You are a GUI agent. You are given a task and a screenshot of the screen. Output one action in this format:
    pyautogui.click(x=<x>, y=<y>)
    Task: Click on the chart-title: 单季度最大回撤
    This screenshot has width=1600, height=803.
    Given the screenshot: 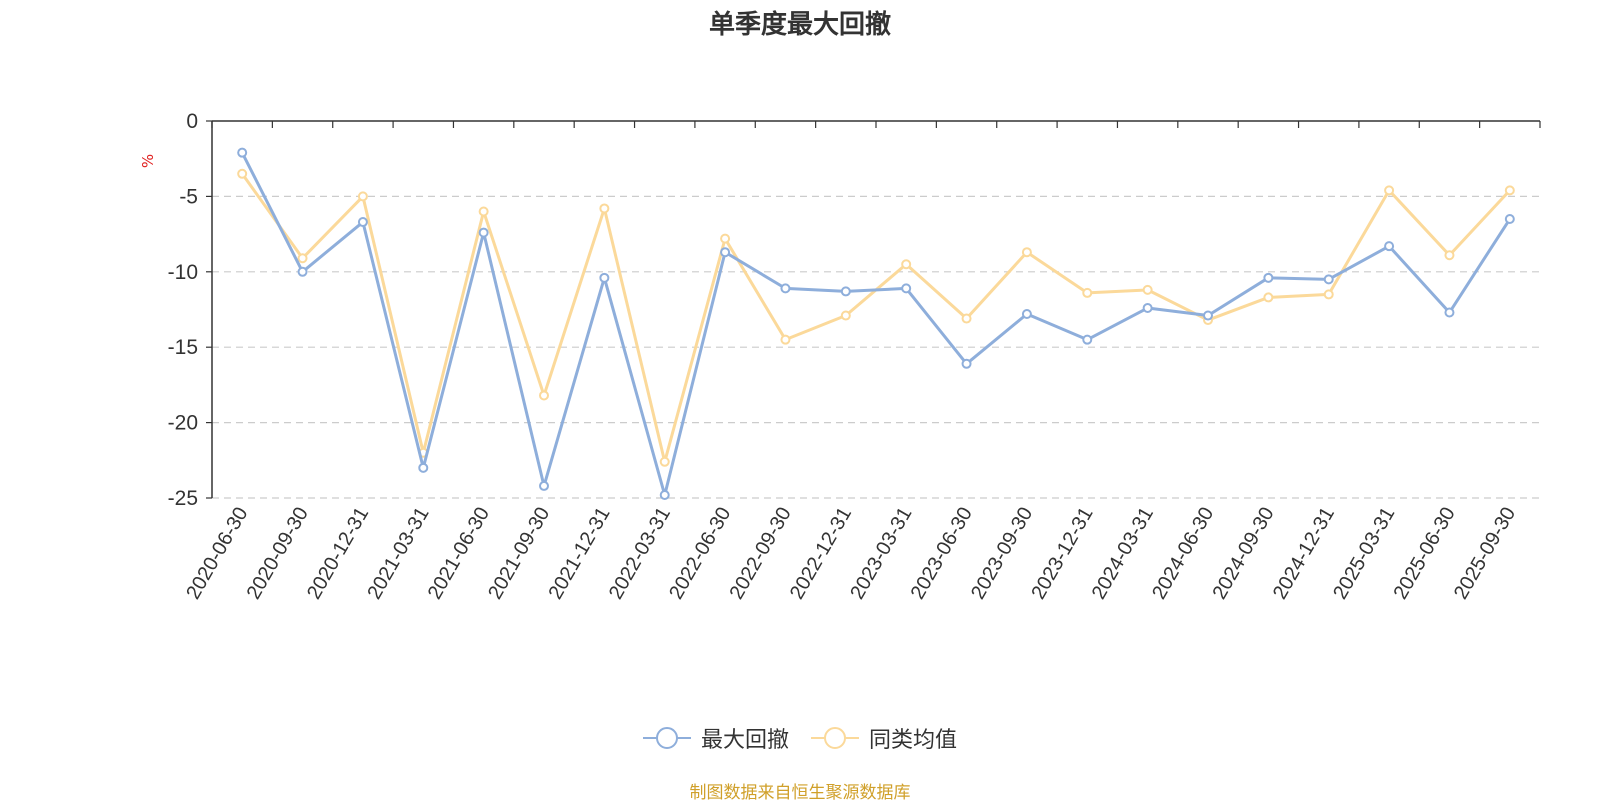 What is the action you would take?
    pyautogui.click(x=799, y=25)
    